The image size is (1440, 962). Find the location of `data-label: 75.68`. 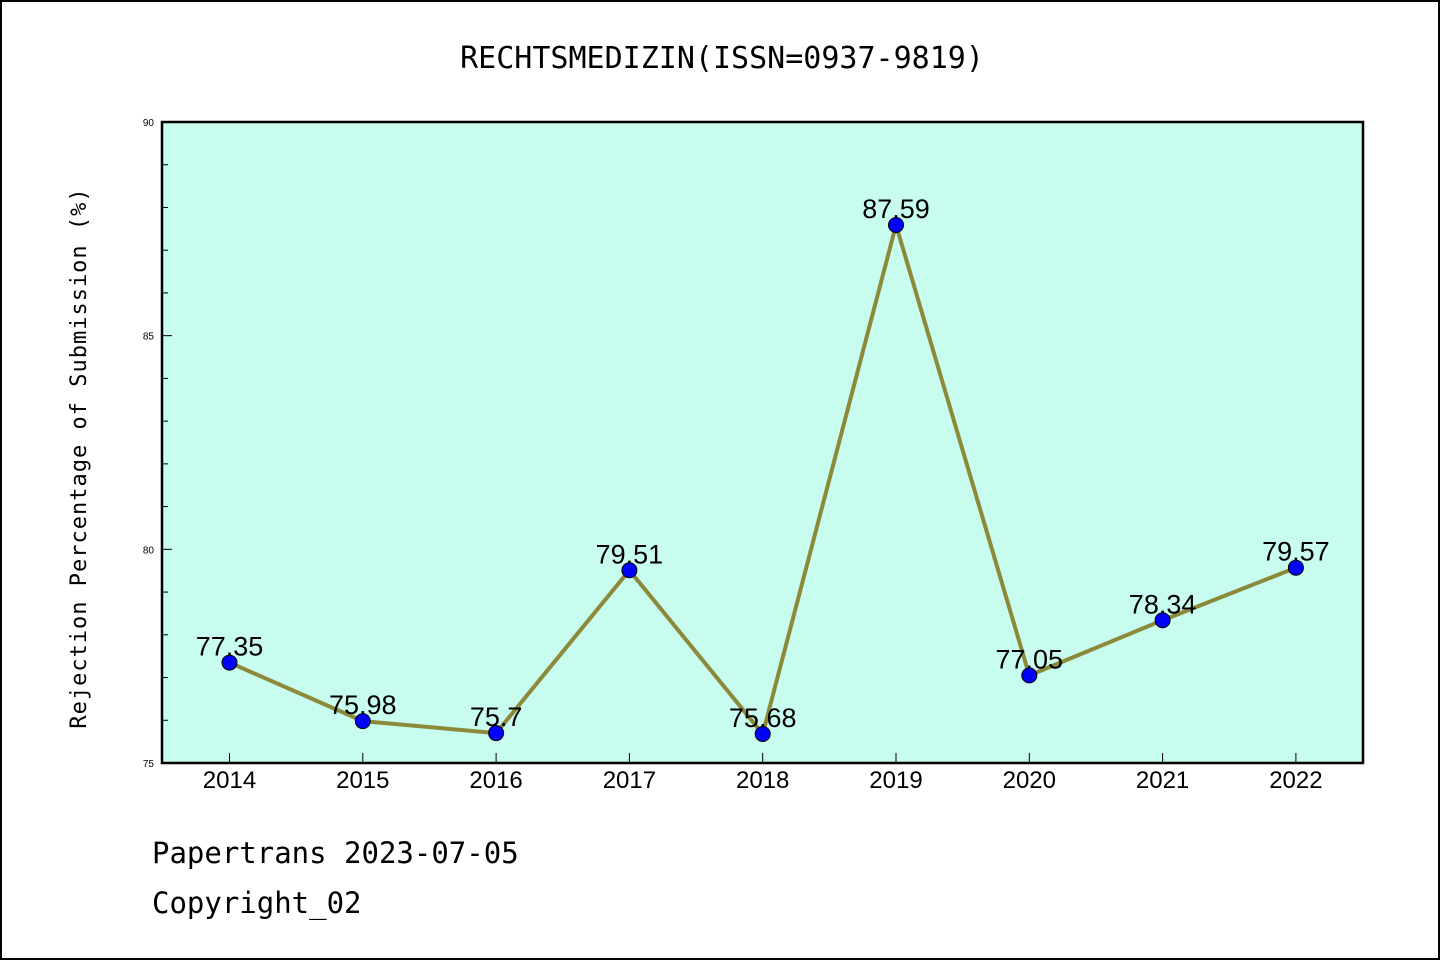

data-label: 75.68 is located at coordinates (763, 718).